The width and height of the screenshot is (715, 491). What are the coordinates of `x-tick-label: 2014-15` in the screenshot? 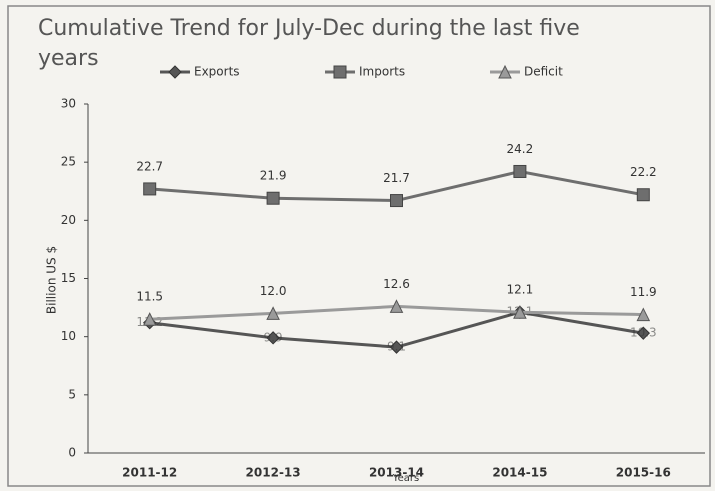 It's located at (519, 473).